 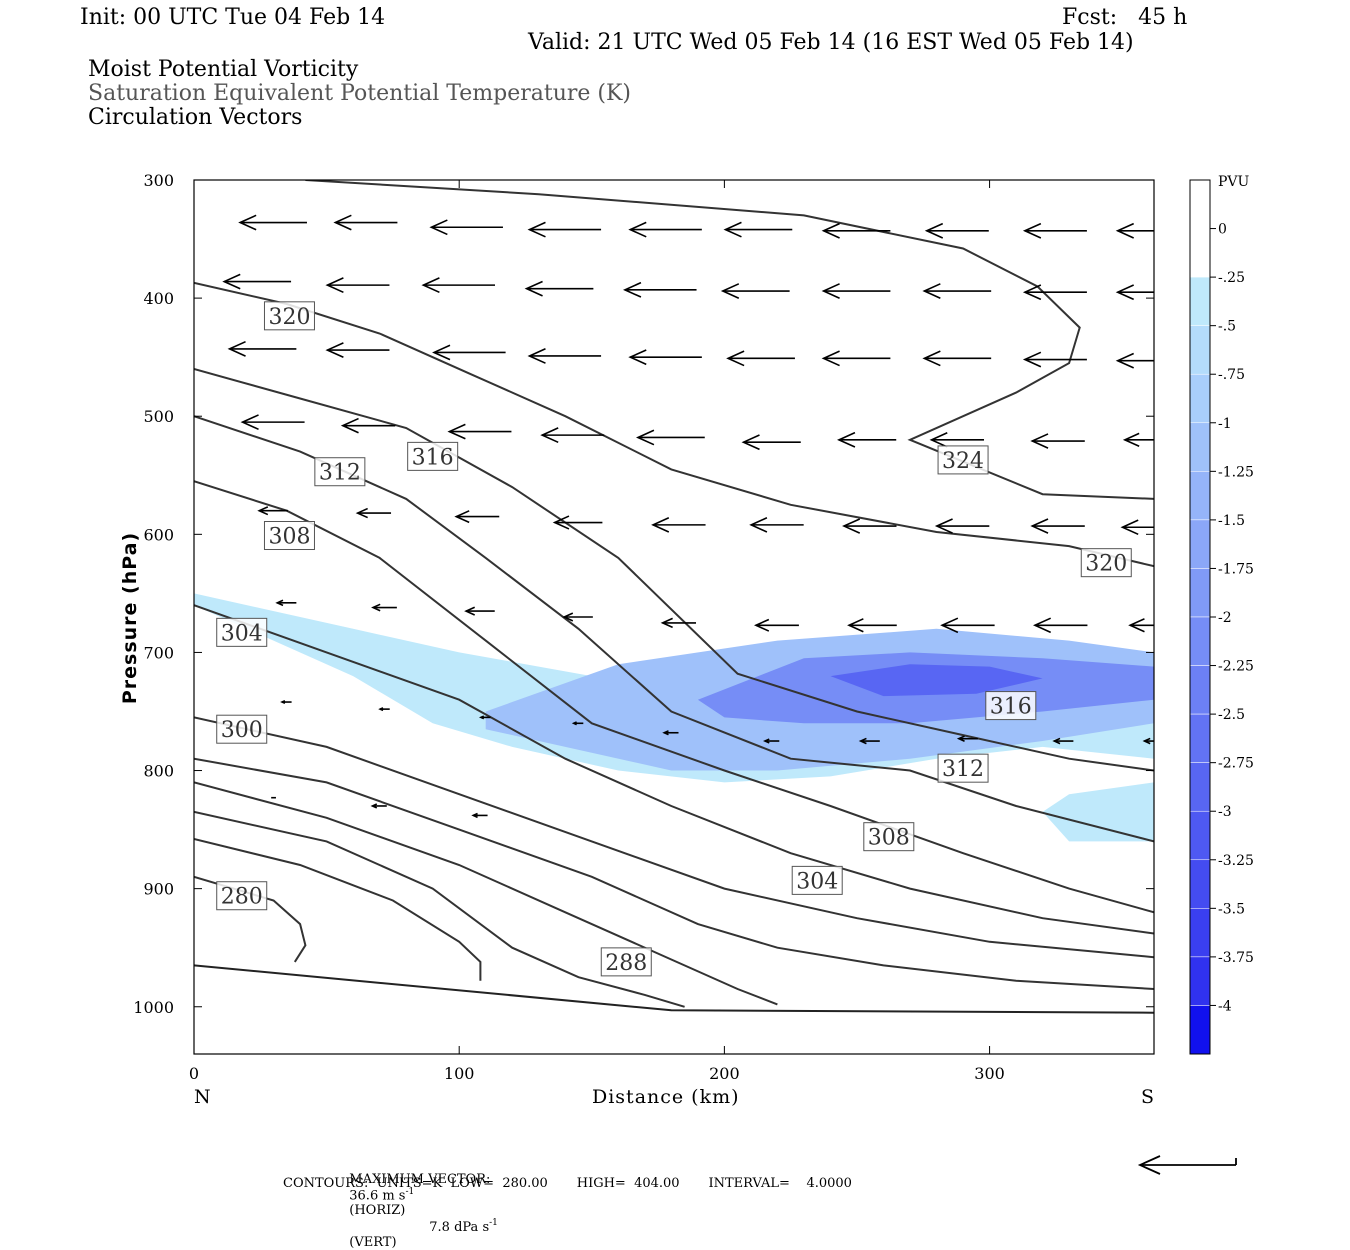 I want to click on x-axis-label: Distance (km), so click(x=666, y=1097).